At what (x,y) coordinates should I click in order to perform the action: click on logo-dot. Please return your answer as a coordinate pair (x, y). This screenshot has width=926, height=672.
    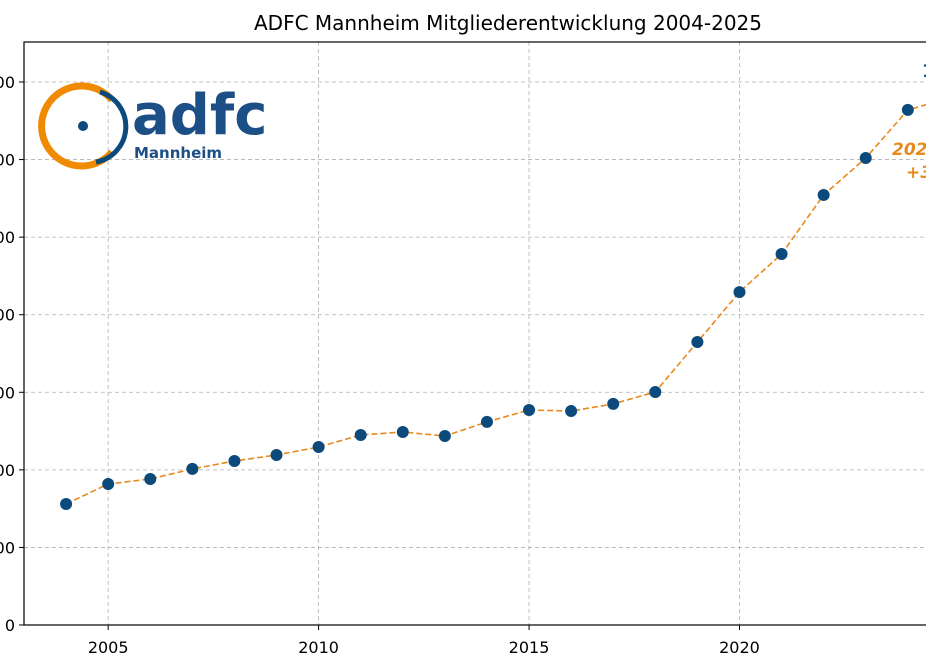
    Looking at the image, I should click on (83, 126).